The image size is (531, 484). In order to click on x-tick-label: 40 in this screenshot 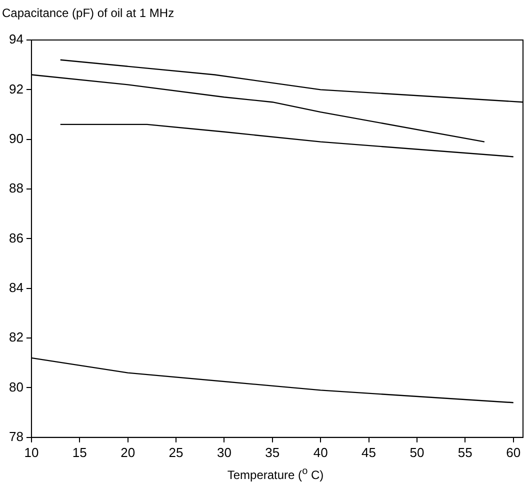, I will do `click(320, 452)`.